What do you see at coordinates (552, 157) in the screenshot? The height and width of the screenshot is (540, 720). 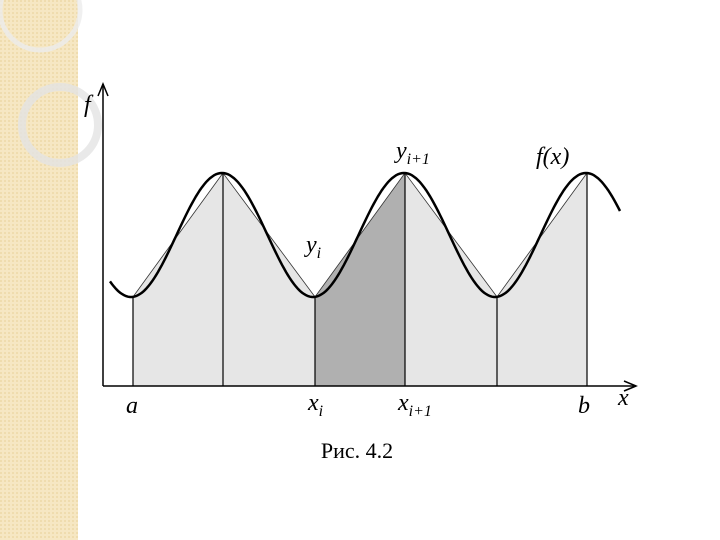 I see `curve-label: f(x)` at bounding box center [552, 157].